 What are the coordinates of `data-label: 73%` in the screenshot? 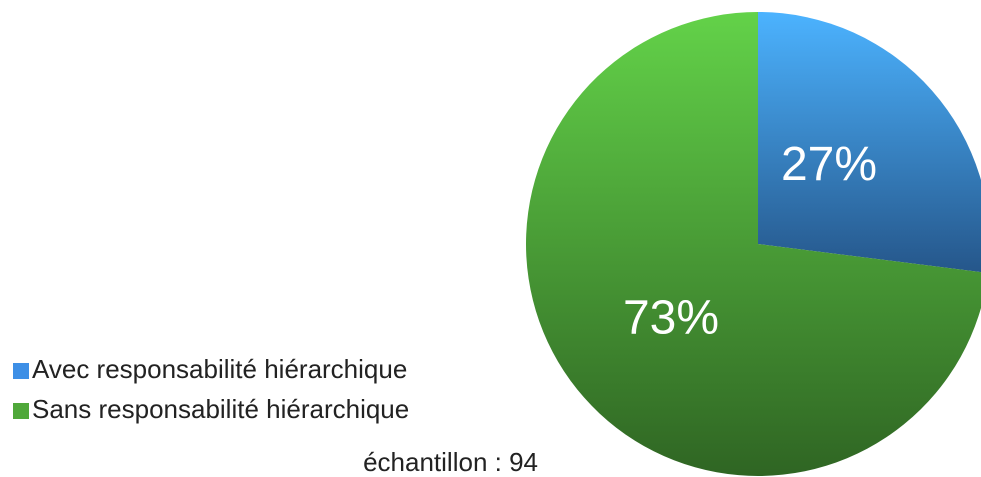 It's located at (671, 317).